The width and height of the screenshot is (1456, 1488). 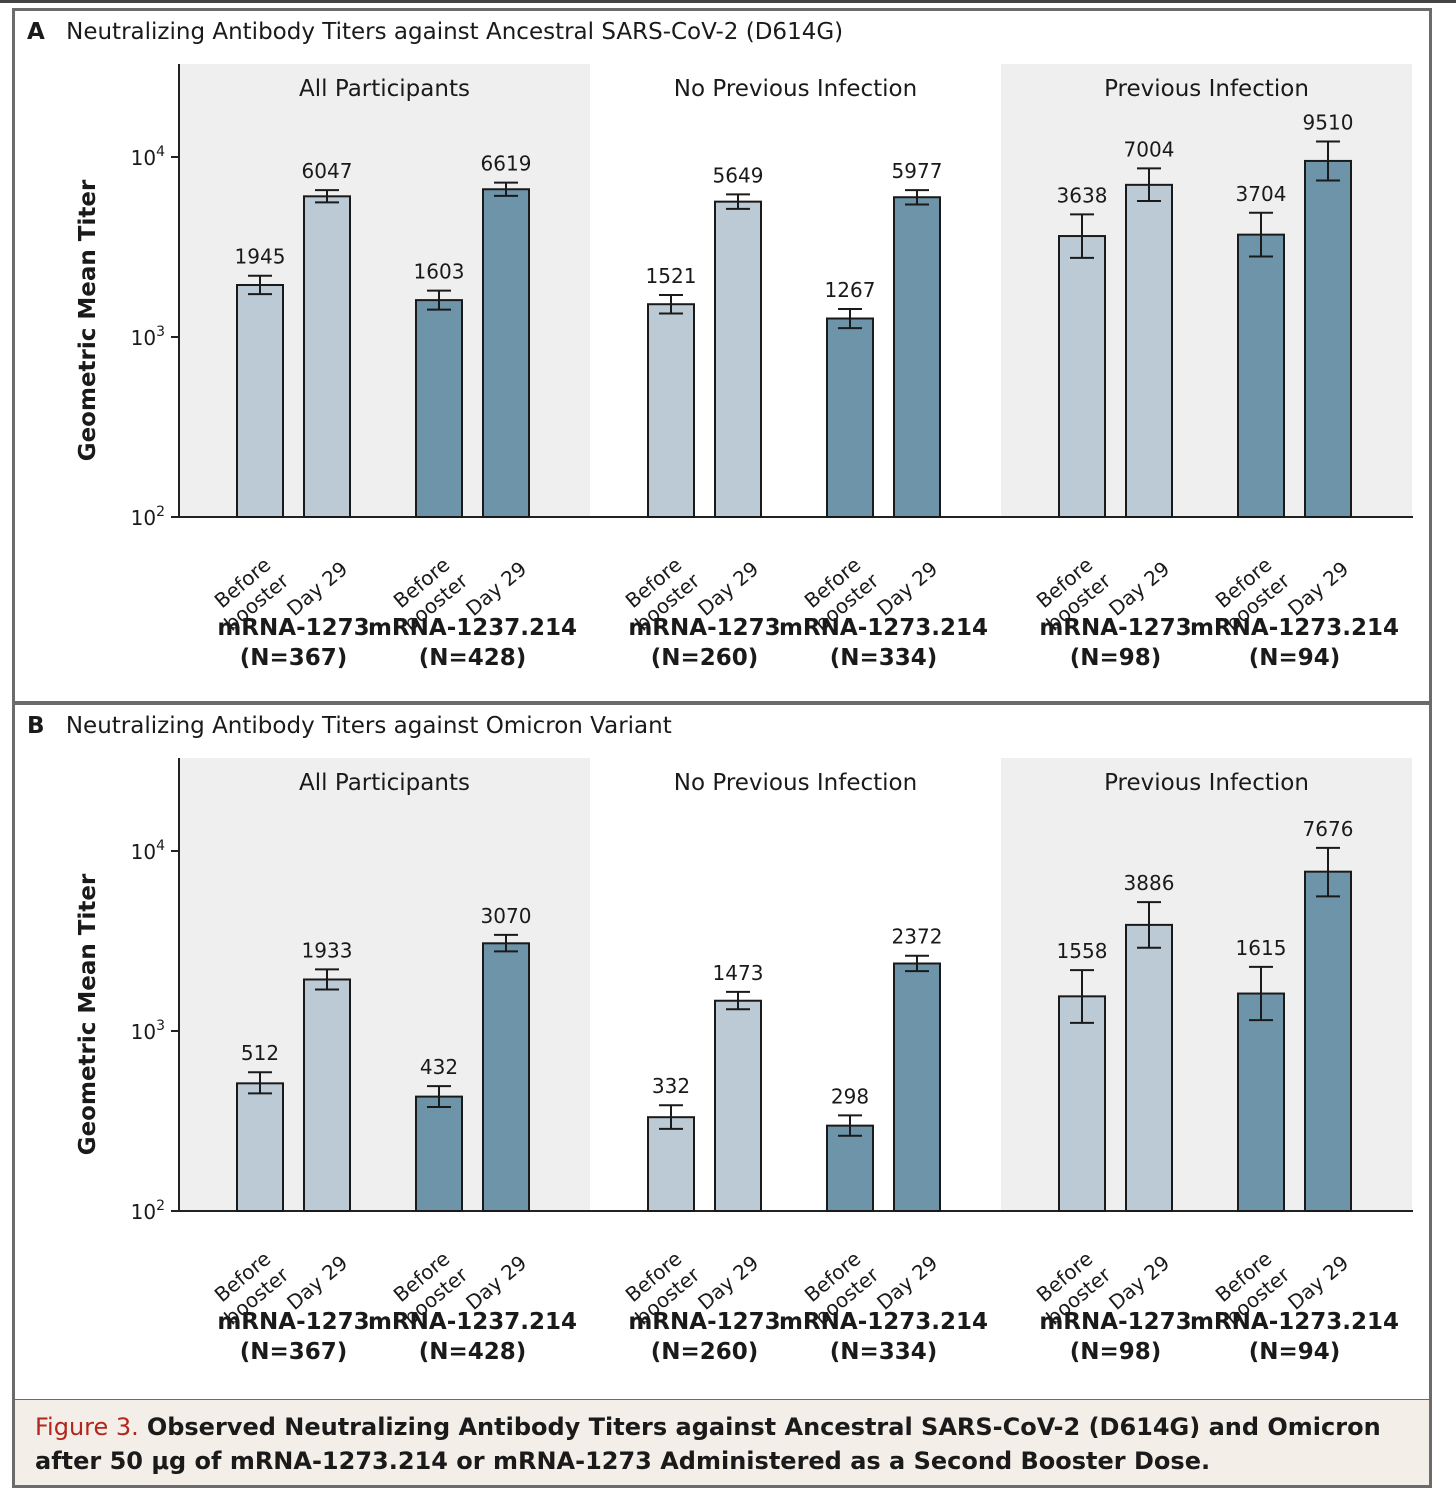 I want to click on data-label: 432, so click(x=439, y=1067).